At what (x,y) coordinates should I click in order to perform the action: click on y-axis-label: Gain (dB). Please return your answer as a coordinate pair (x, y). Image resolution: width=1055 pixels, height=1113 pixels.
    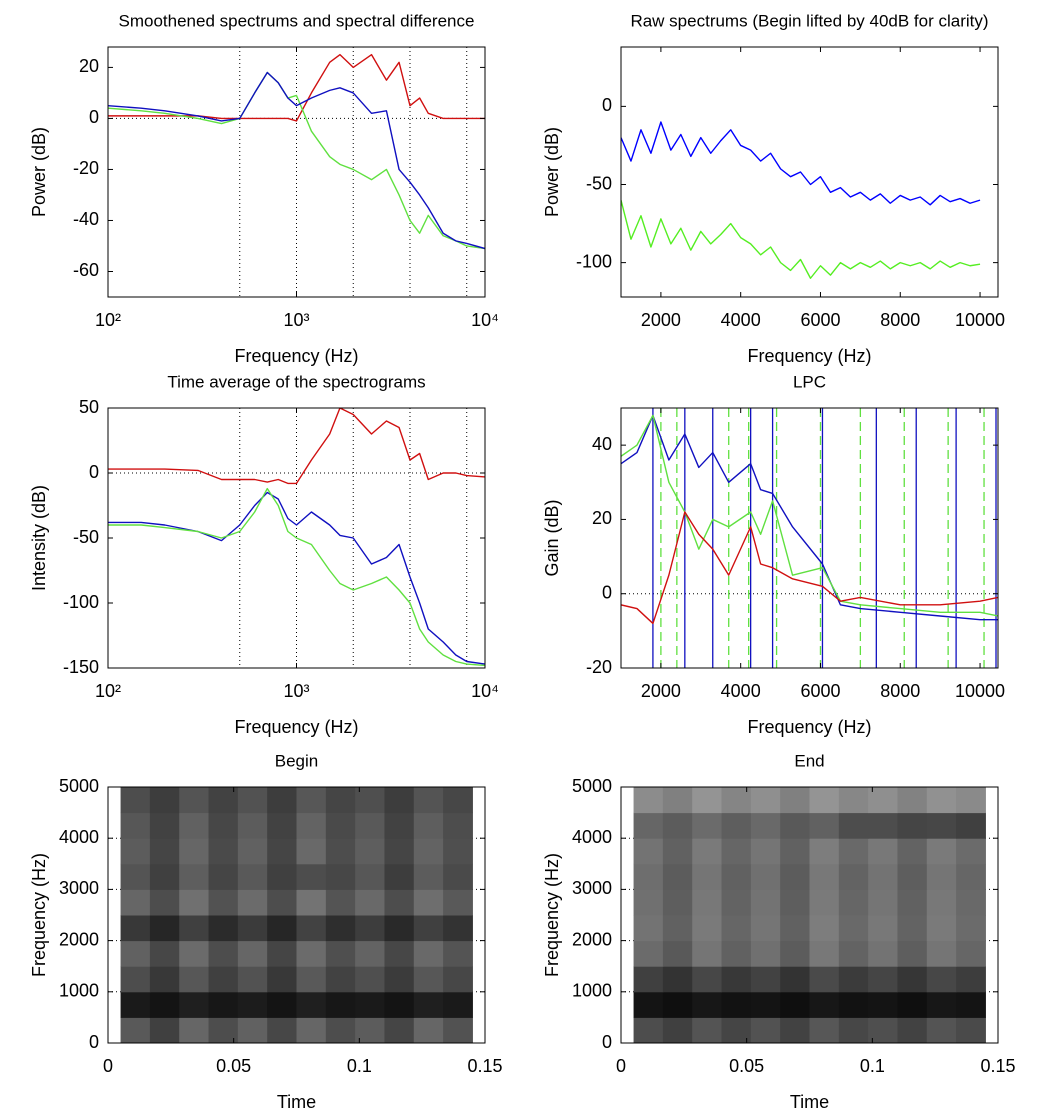
    Looking at the image, I should click on (552, 537).